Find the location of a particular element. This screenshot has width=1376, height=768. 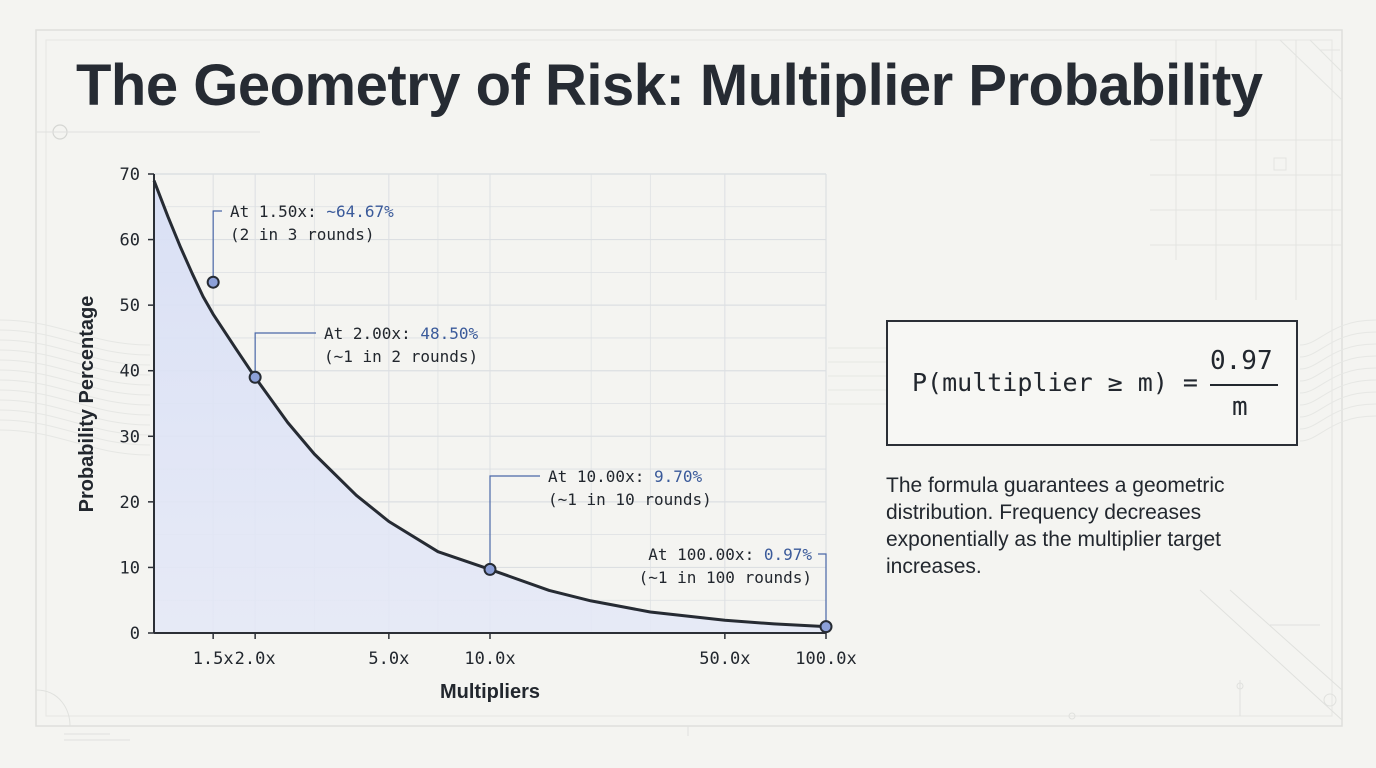

annotation-label: At 1.50x: ~64.67% is located at coordinates (312, 211).